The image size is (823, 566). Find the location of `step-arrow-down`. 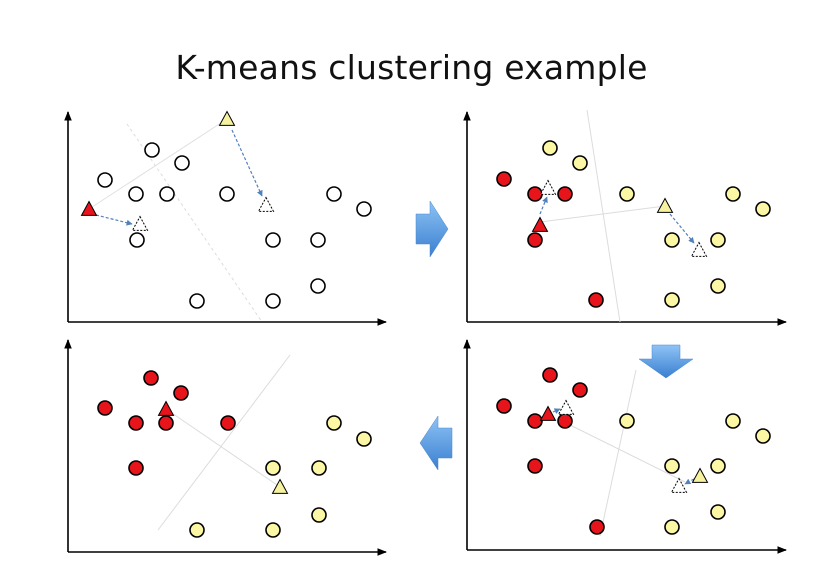

step-arrow-down is located at coordinates (666, 361).